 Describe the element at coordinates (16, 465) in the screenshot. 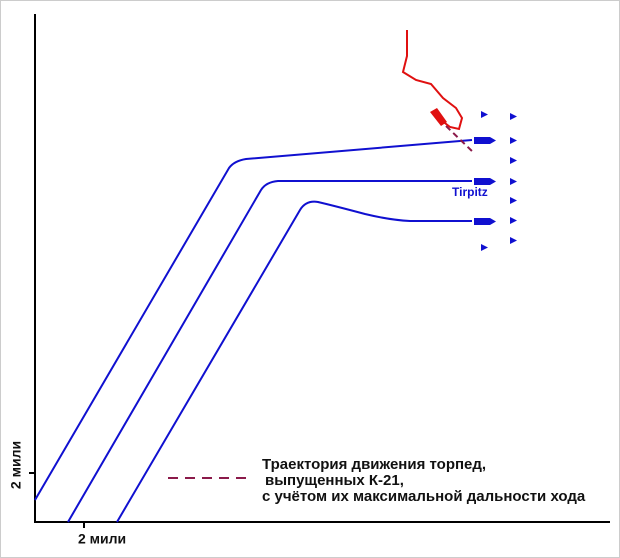

I see `y-axis-label: 2 мили` at that location.